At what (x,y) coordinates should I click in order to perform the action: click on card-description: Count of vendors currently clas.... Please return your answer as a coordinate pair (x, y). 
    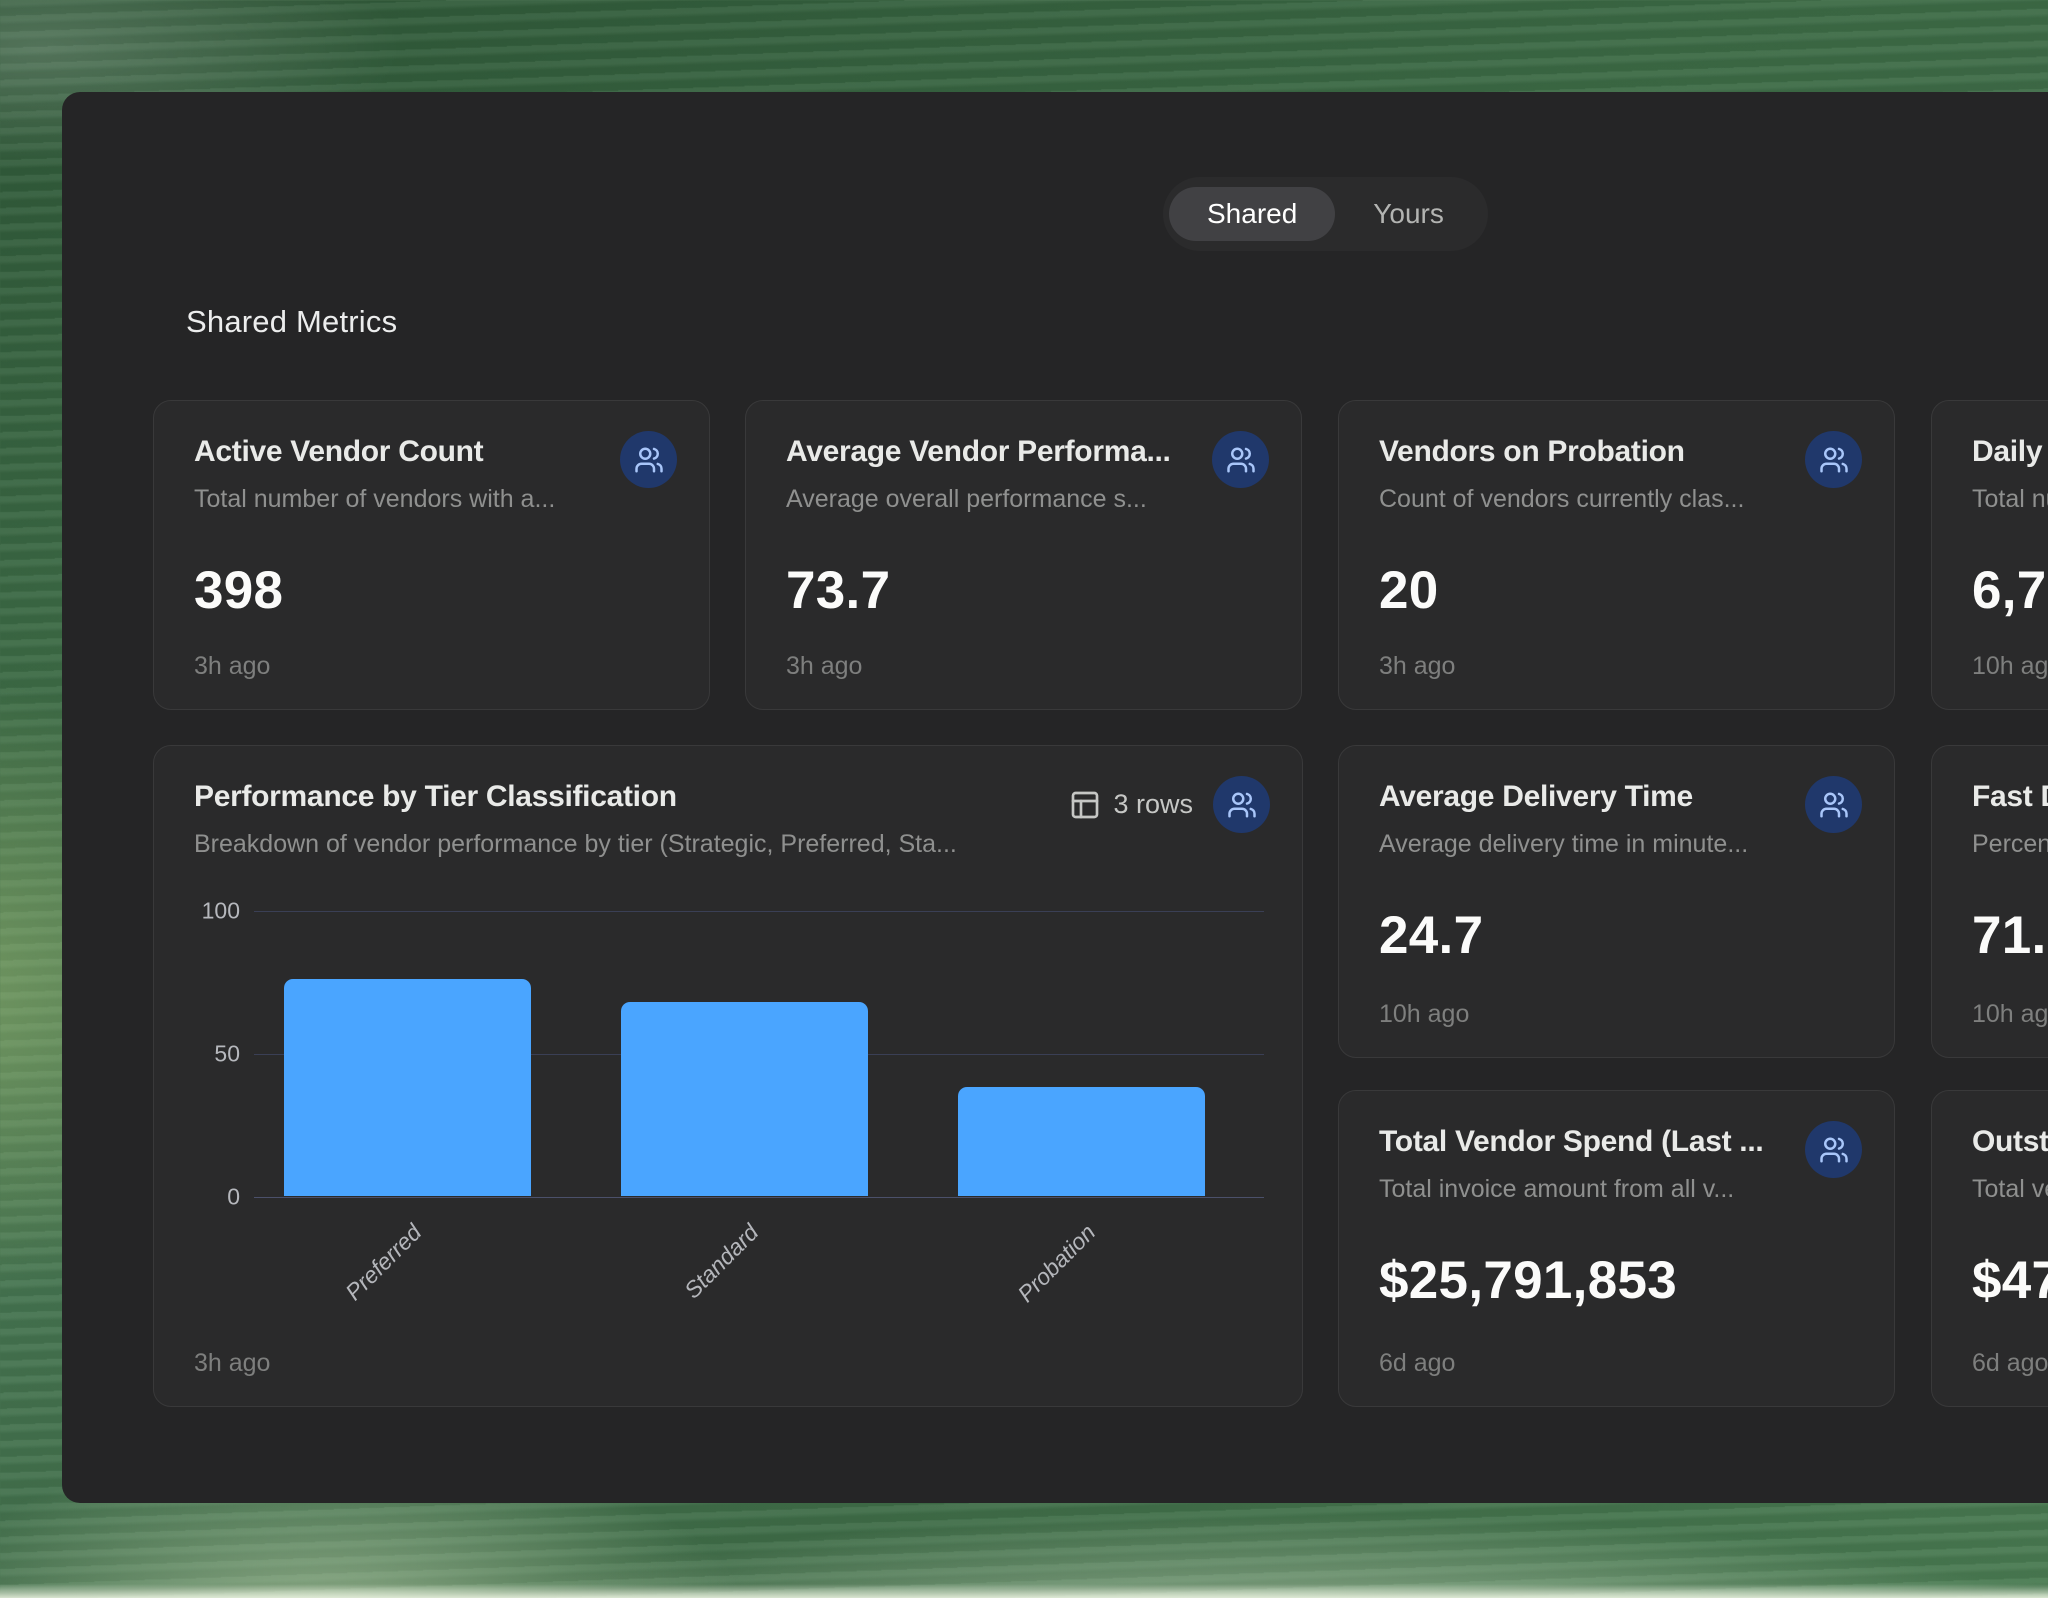
    Looking at the image, I should click on (1562, 499).